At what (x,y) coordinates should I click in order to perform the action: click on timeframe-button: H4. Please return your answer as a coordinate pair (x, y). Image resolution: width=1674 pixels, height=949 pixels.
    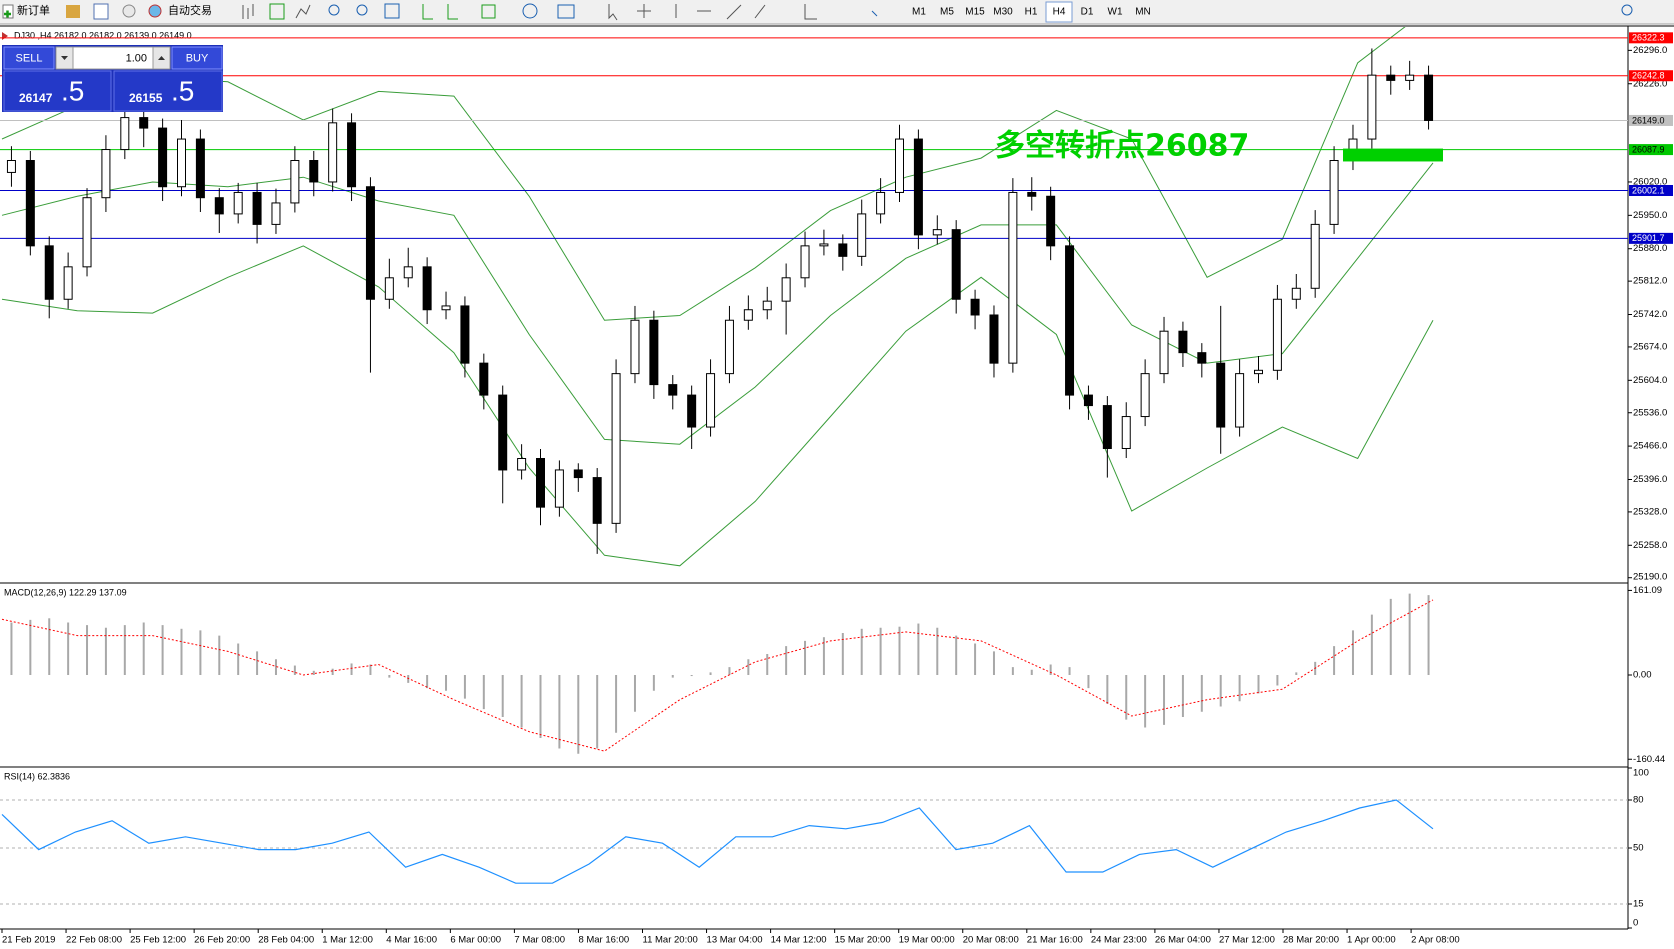
    Looking at the image, I should click on (1059, 12).